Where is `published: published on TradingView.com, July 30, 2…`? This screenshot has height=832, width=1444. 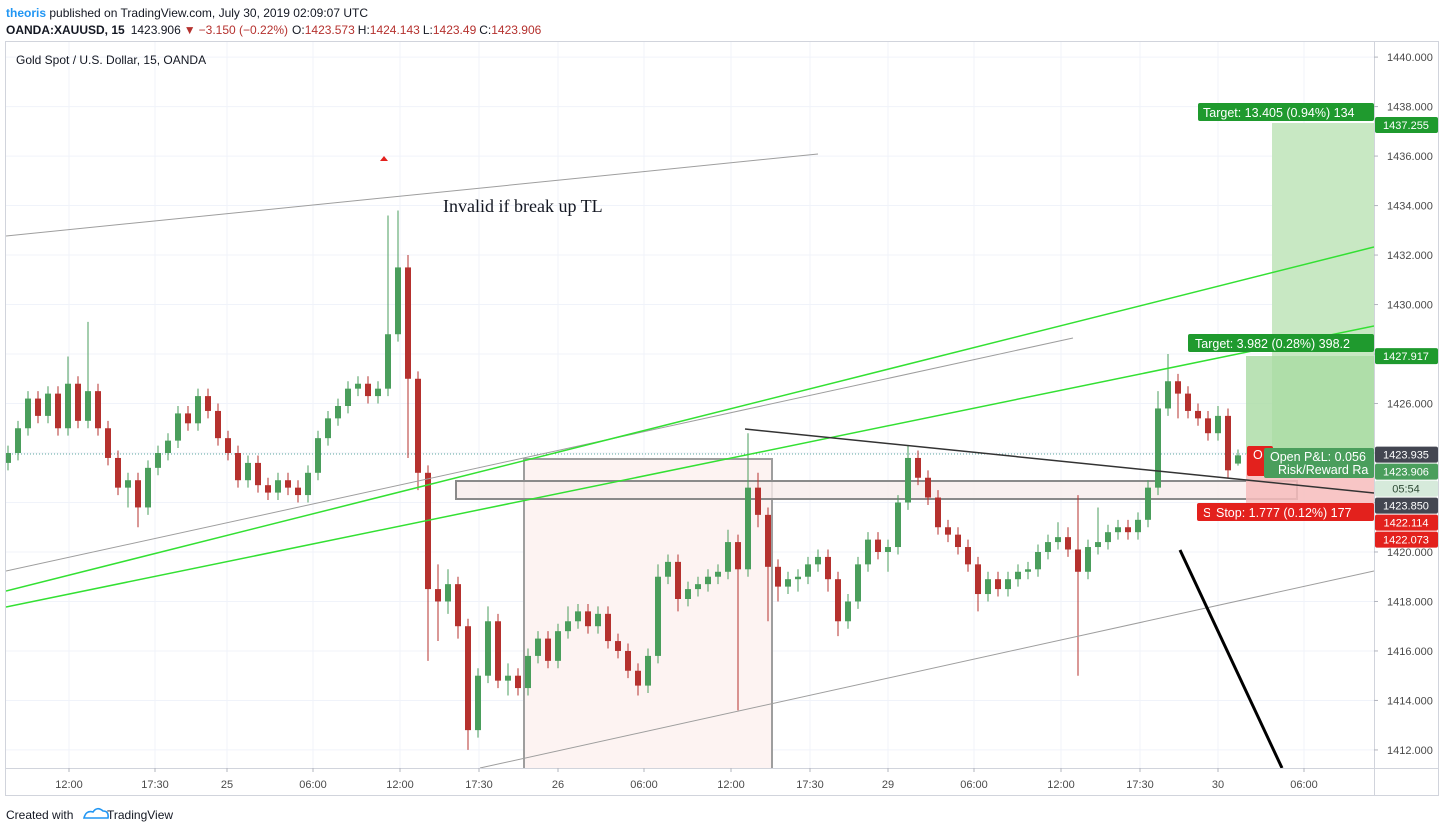
published: published on TradingView.com, July 30, 2… is located at coordinates (207, 13).